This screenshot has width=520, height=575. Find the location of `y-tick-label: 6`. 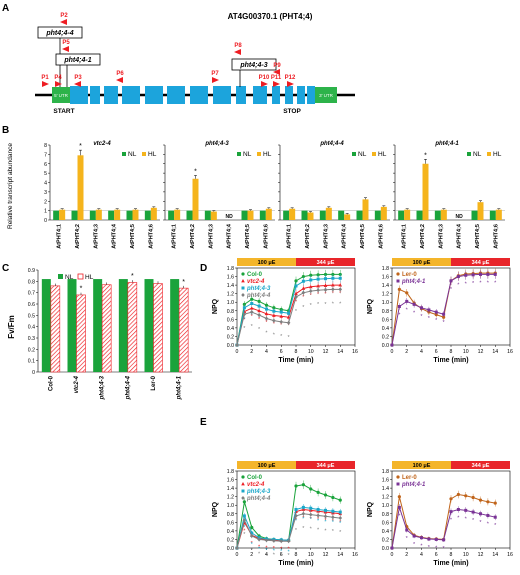

y-tick-label: 6 is located at coordinates (45, 165).